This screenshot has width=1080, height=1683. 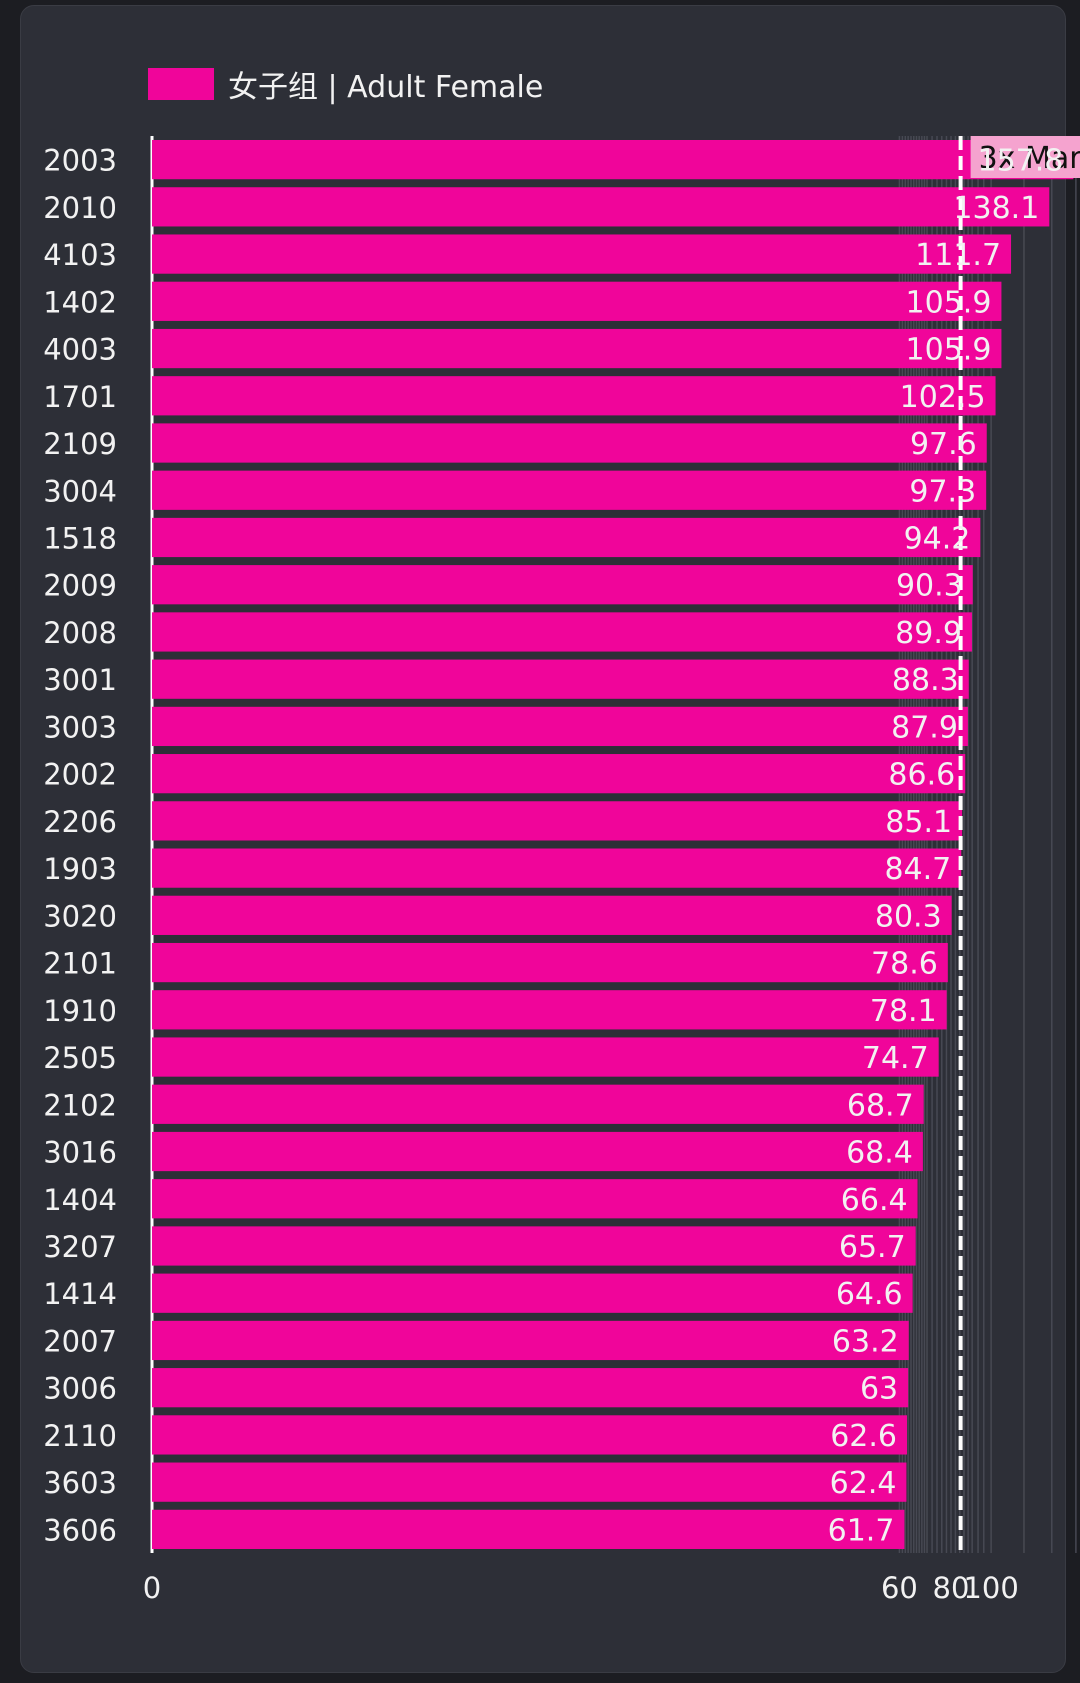 I want to click on value-label: 87.9, so click(x=924, y=727).